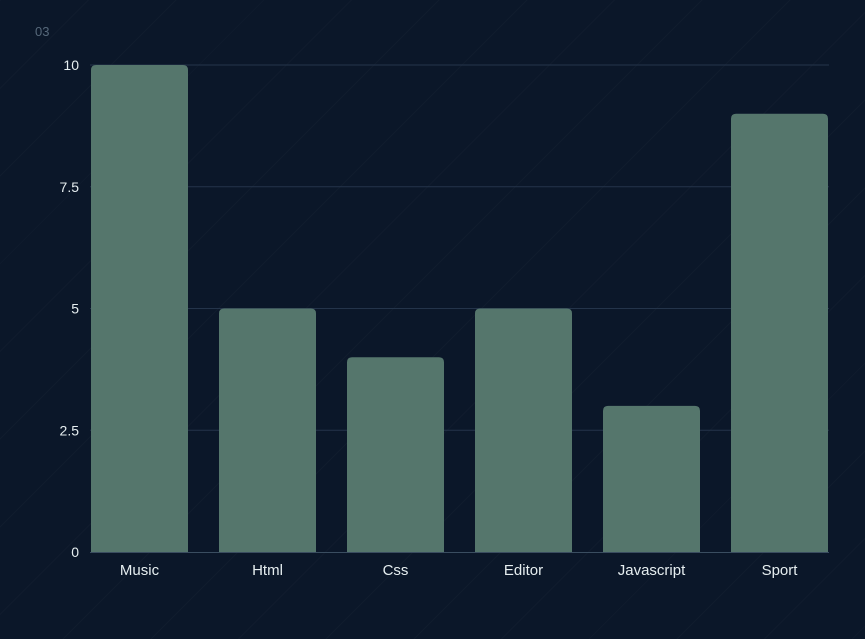 The width and height of the screenshot is (865, 639). Describe the element at coordinates (70, 187) in the screenshot. I see `y-tick-label: 7.5` at that location.